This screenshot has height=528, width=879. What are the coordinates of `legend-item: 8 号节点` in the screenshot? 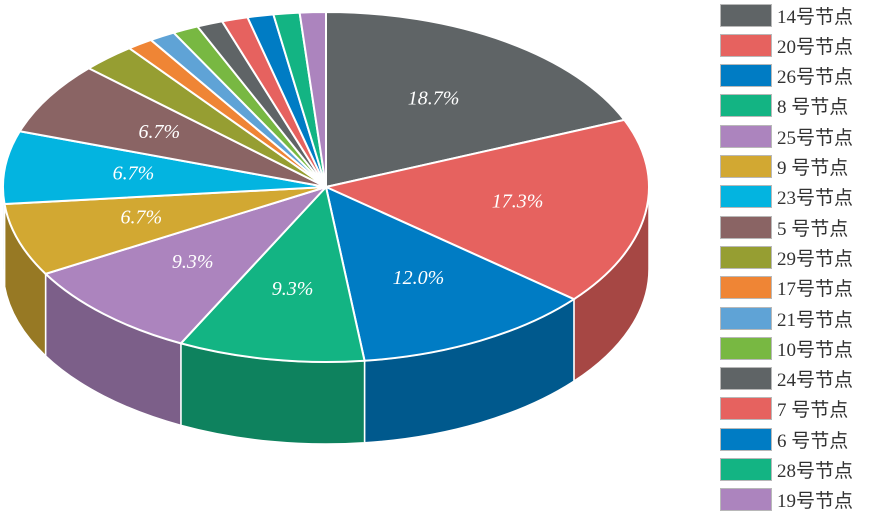 It's located at (784, 106).